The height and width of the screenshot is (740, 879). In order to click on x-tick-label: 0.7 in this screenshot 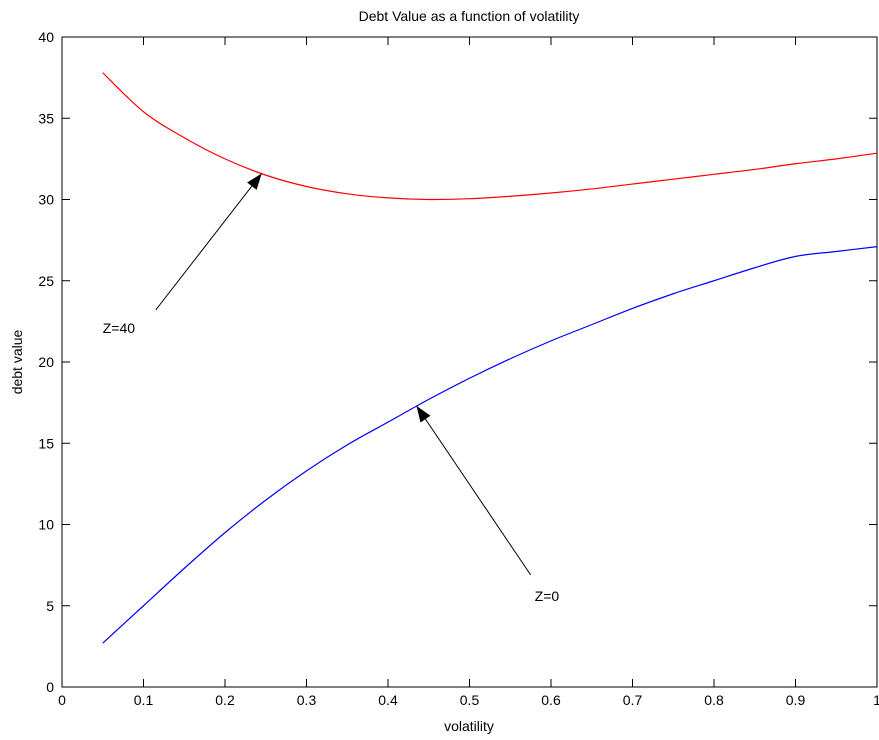, I will do `click(633, 700)`.